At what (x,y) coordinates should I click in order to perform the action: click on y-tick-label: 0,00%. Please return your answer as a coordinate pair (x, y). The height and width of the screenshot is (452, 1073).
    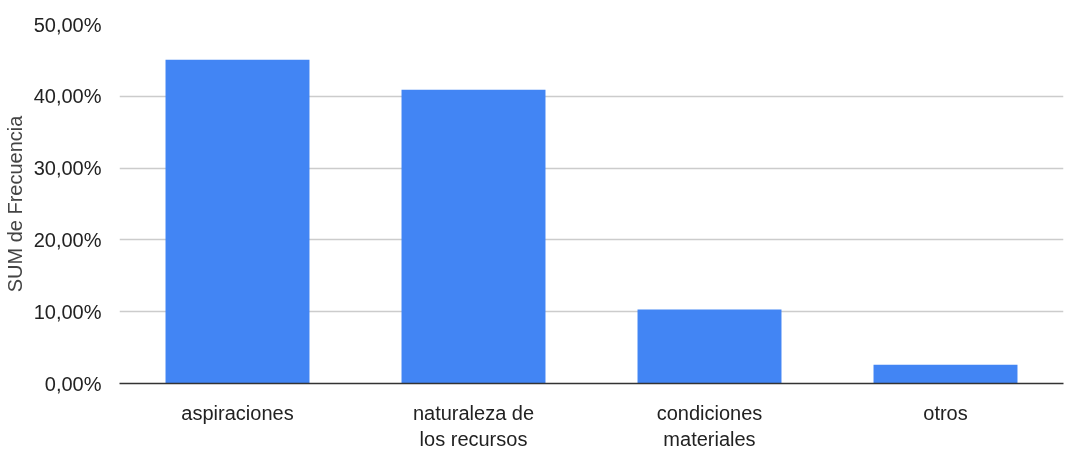
    Looking at the image, I should click on (73, 383).